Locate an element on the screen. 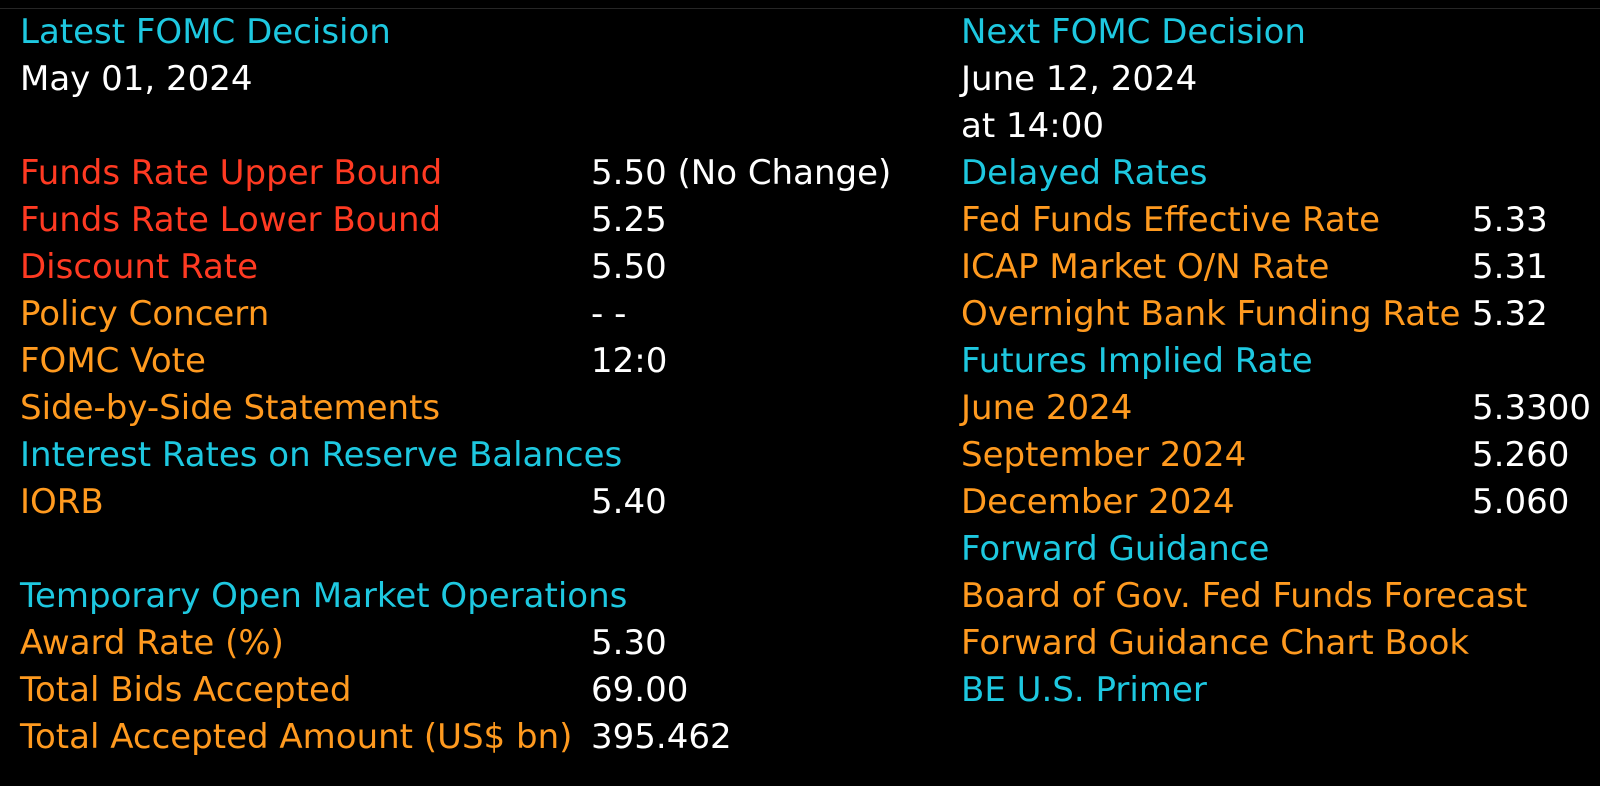 The width and height of the screenshot is (1600, 786). guidance-heading-row: Forward Guidance is located at coordinates (1276, 549).